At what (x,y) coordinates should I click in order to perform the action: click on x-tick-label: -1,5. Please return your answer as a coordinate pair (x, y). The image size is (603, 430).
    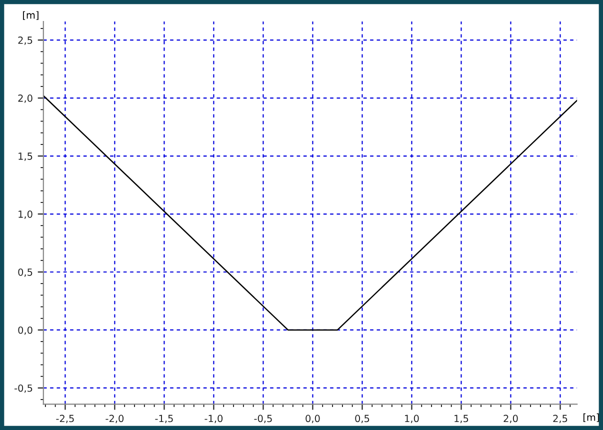
    Looking at the image, I should click on (164, 419).